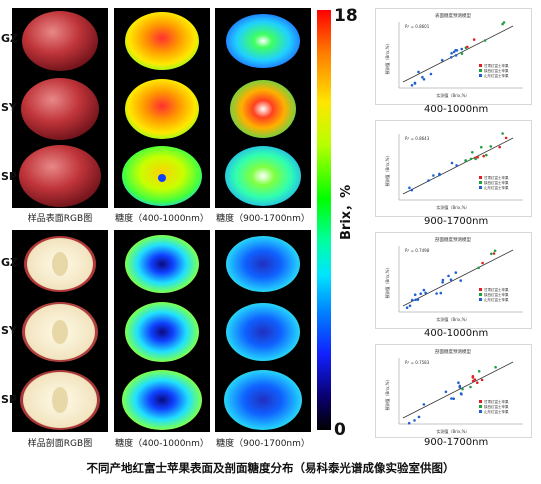 This screenshot has width=541, height=484. What do you see at coordinates (162, 444) in the screenshot?
I see `caption-vnir-section: 糖度（400-1000nm）` at bounding box center [162, 444].